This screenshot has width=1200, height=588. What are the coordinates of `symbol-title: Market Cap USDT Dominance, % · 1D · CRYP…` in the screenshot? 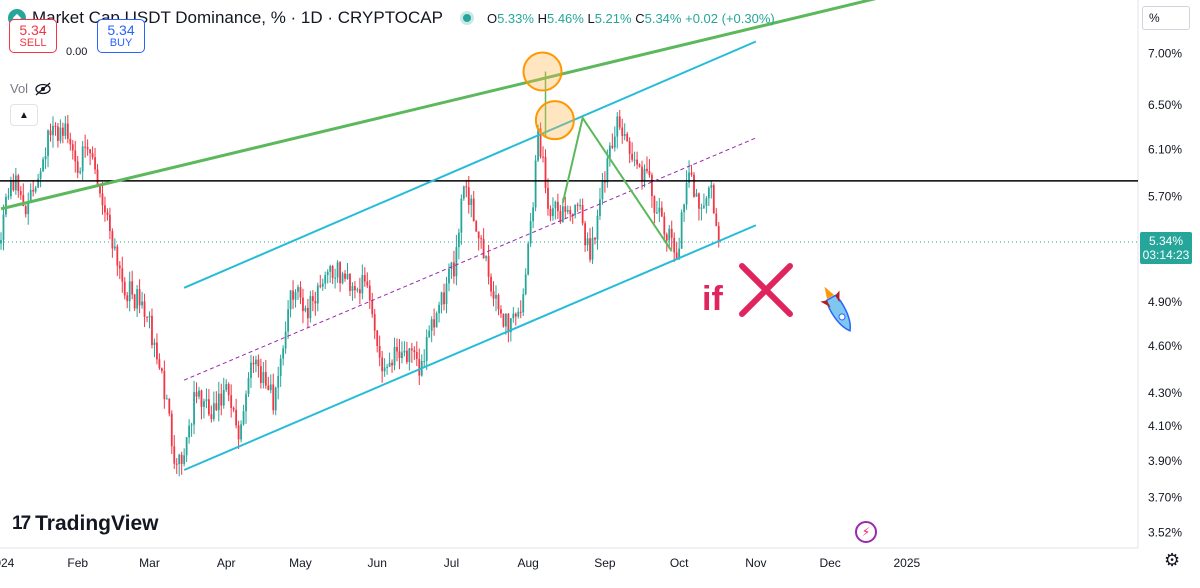 It's located at (237, 17).